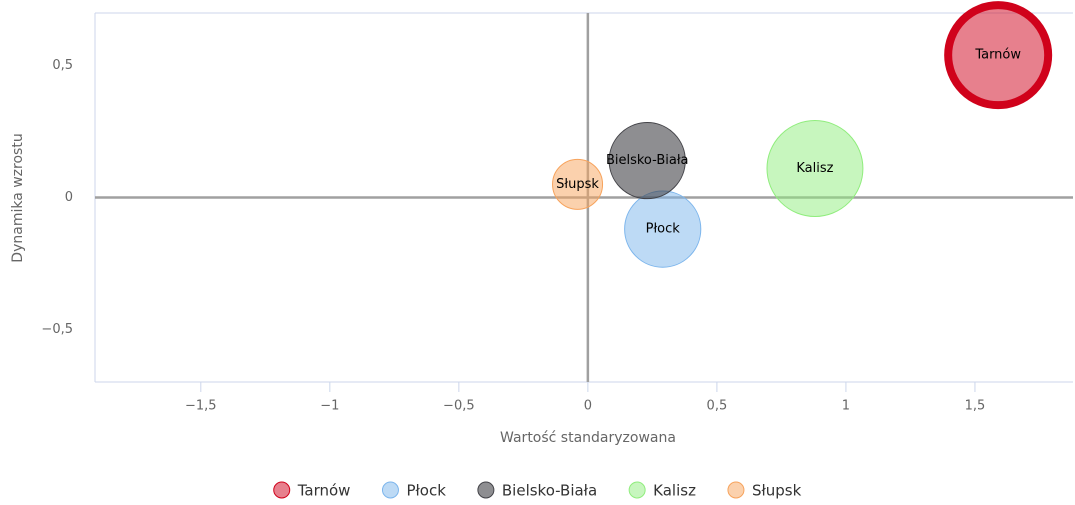  Describe the element at coordinates (426, 491) in the screenshot. I see `legend-label: Płock` at that location.